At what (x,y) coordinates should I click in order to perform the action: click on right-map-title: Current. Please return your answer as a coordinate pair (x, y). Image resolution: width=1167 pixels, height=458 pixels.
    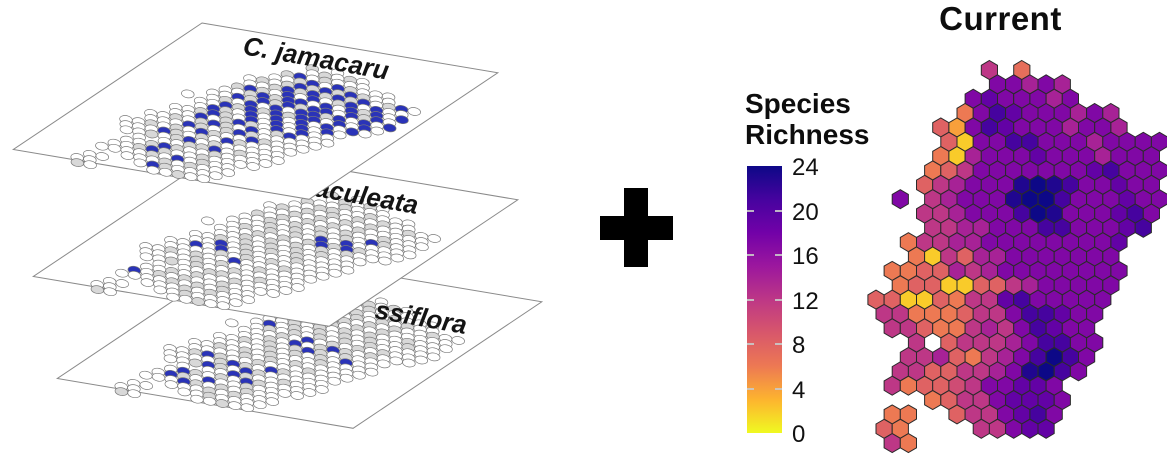
    Looking at the image, I should click on (1000, 18).